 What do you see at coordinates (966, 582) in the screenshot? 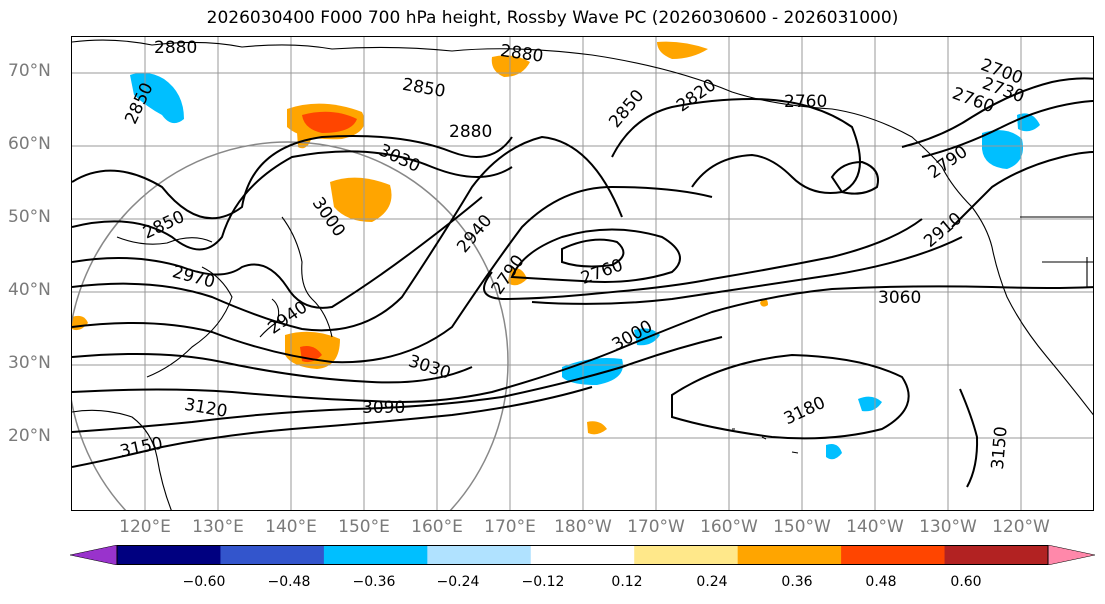
I see `colorbar-tick: 0.60` at bounding box center [966, 582].